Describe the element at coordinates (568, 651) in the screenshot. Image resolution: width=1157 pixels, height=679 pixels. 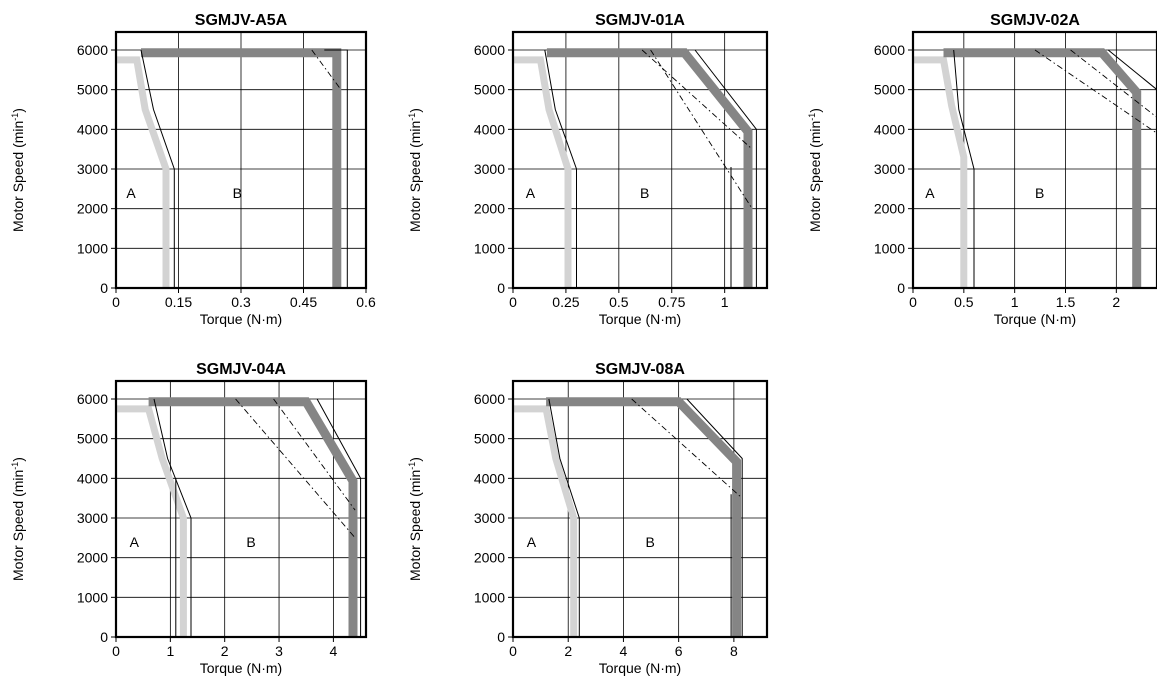
I see `x-tick-label: 2` at that location.